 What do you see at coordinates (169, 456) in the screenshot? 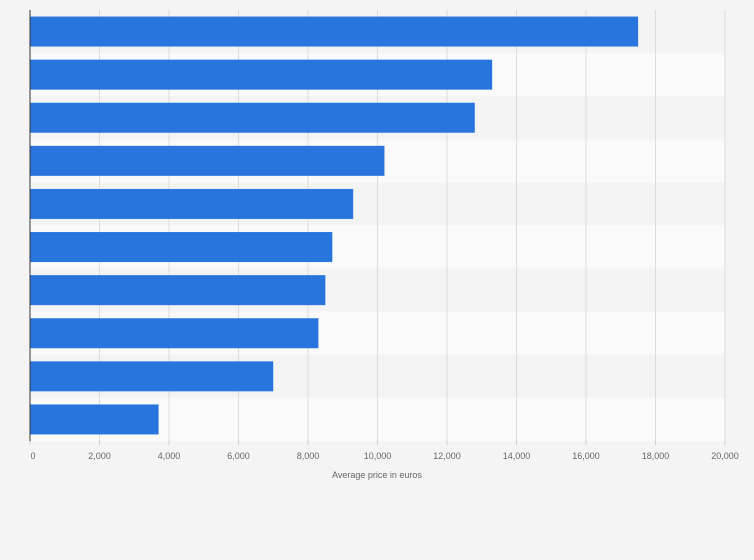
I see `x-tick-label: 4,000` at bounding box center [169, 456].